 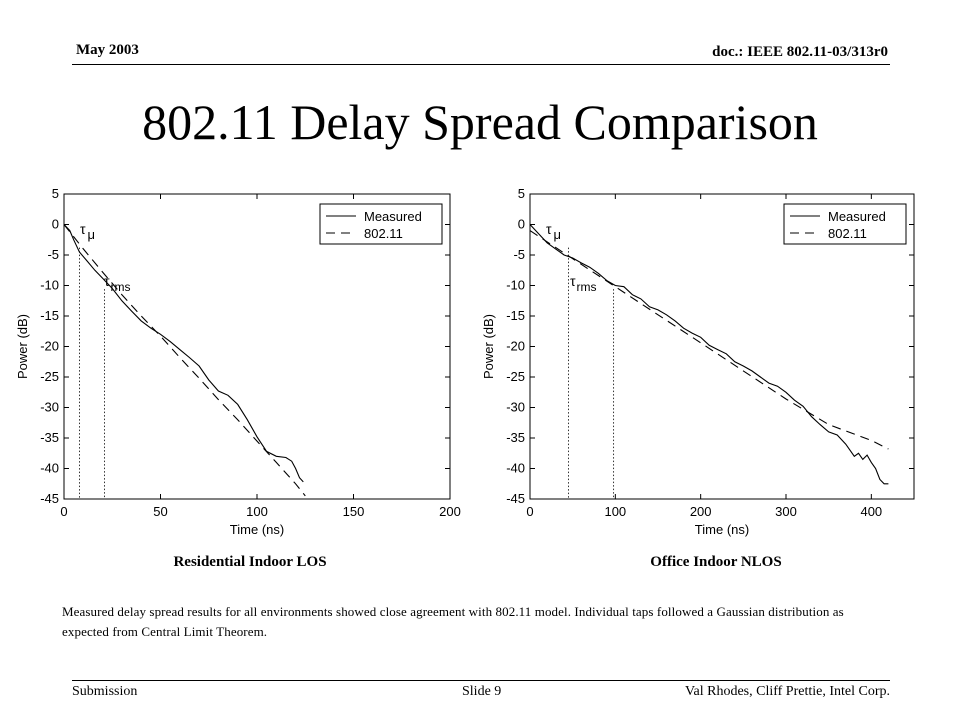 I want to click on header-rule, so click(x=481, y=64).